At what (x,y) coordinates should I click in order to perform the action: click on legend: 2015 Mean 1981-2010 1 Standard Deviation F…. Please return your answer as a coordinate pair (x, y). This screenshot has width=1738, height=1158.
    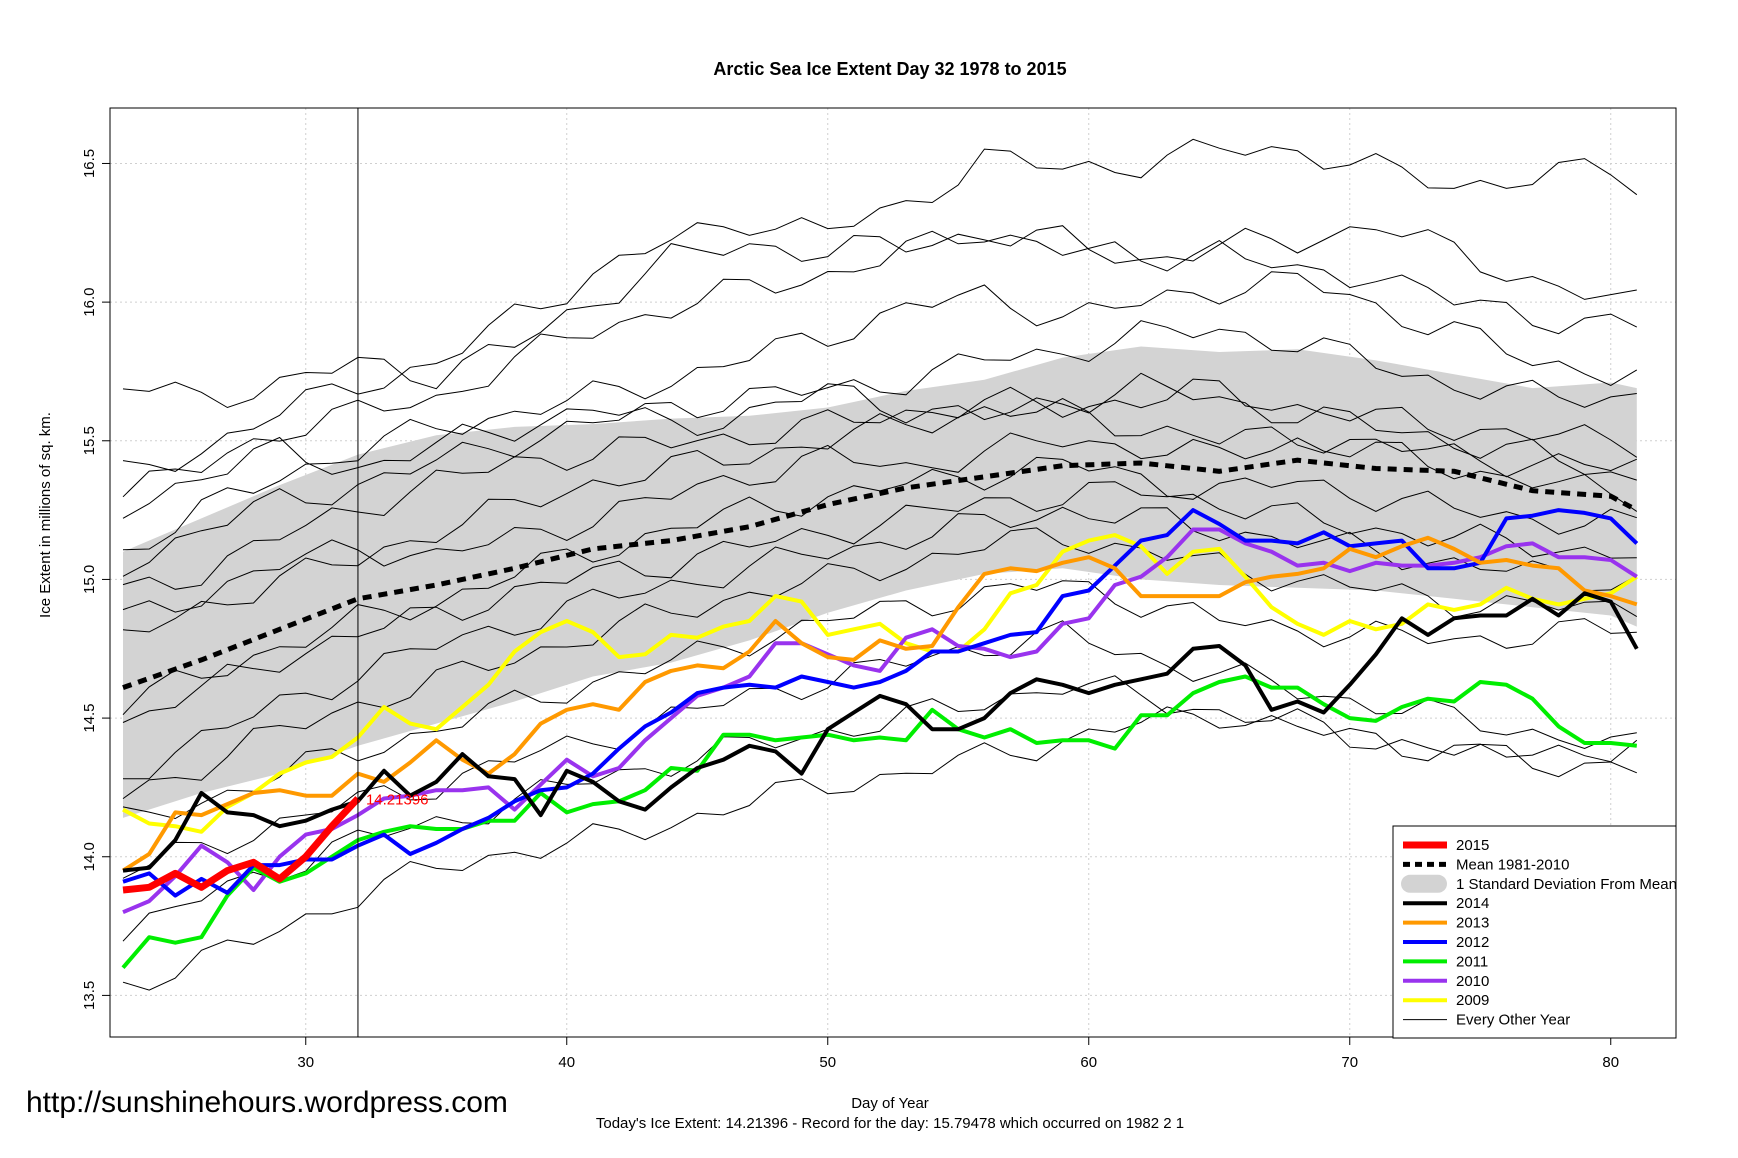
    Looking at the image, I should click on (1534, 932).